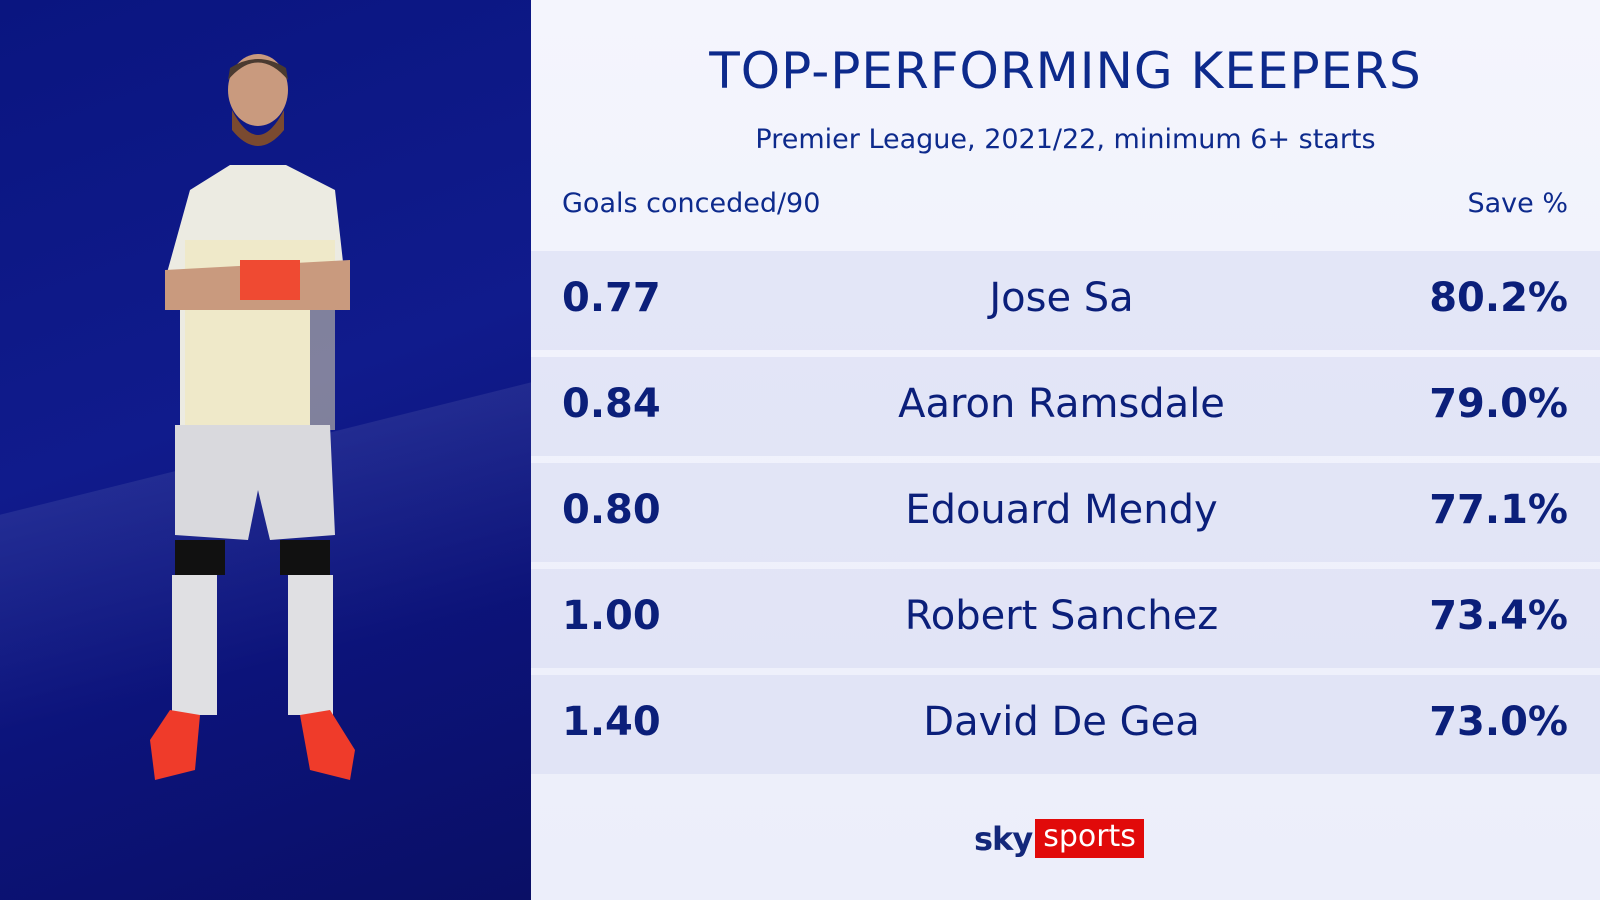  What do you see at coordinates (611, 722) in the screenshot?
I see `goals-conceded-value: 1.40` at bounding box center [611, 722].